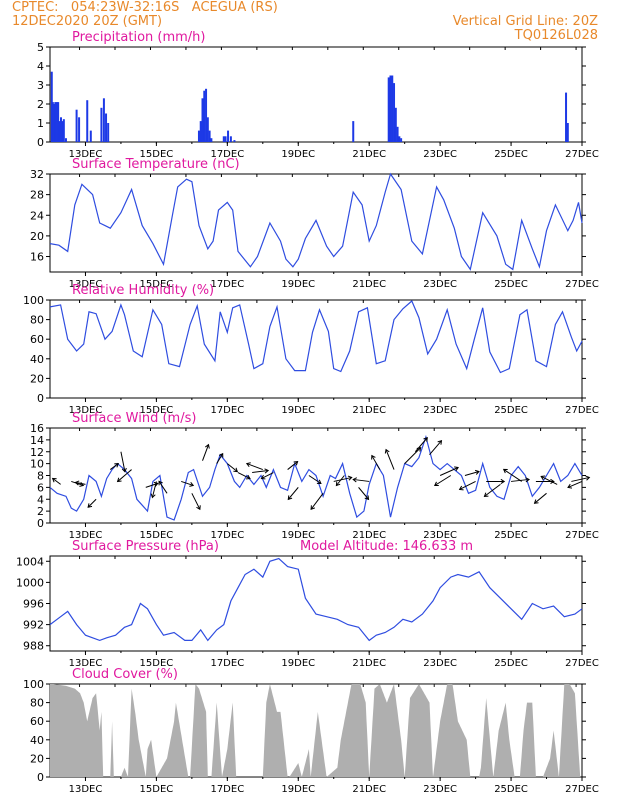 Image resolution: width=618 pixels, height=800 pixels. What do you see at coordinates (37, 464) in the screenshot?
I see `y-tick-label: 10` at bounding box center [37, 464].